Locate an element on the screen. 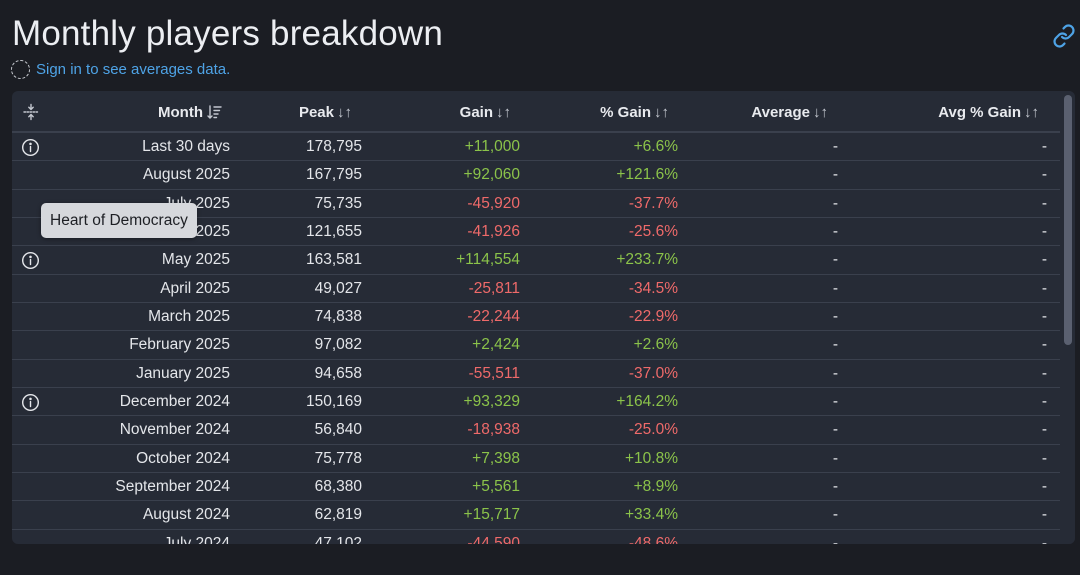 This screenshot has height=575, width=1080. column-header-gain: Gain ↓↑ is located at coordinates (485, 112).